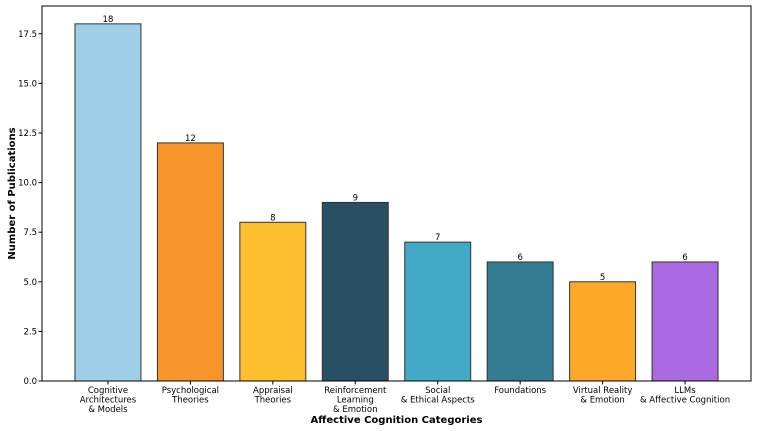 The image size is (758, 431). Describe the element at coordinates (30, 208) in the screenshot. I see `y-axis: 0.0 2.5 5.0 7.5 10.0 12.5 15.0 17.5` at that location.